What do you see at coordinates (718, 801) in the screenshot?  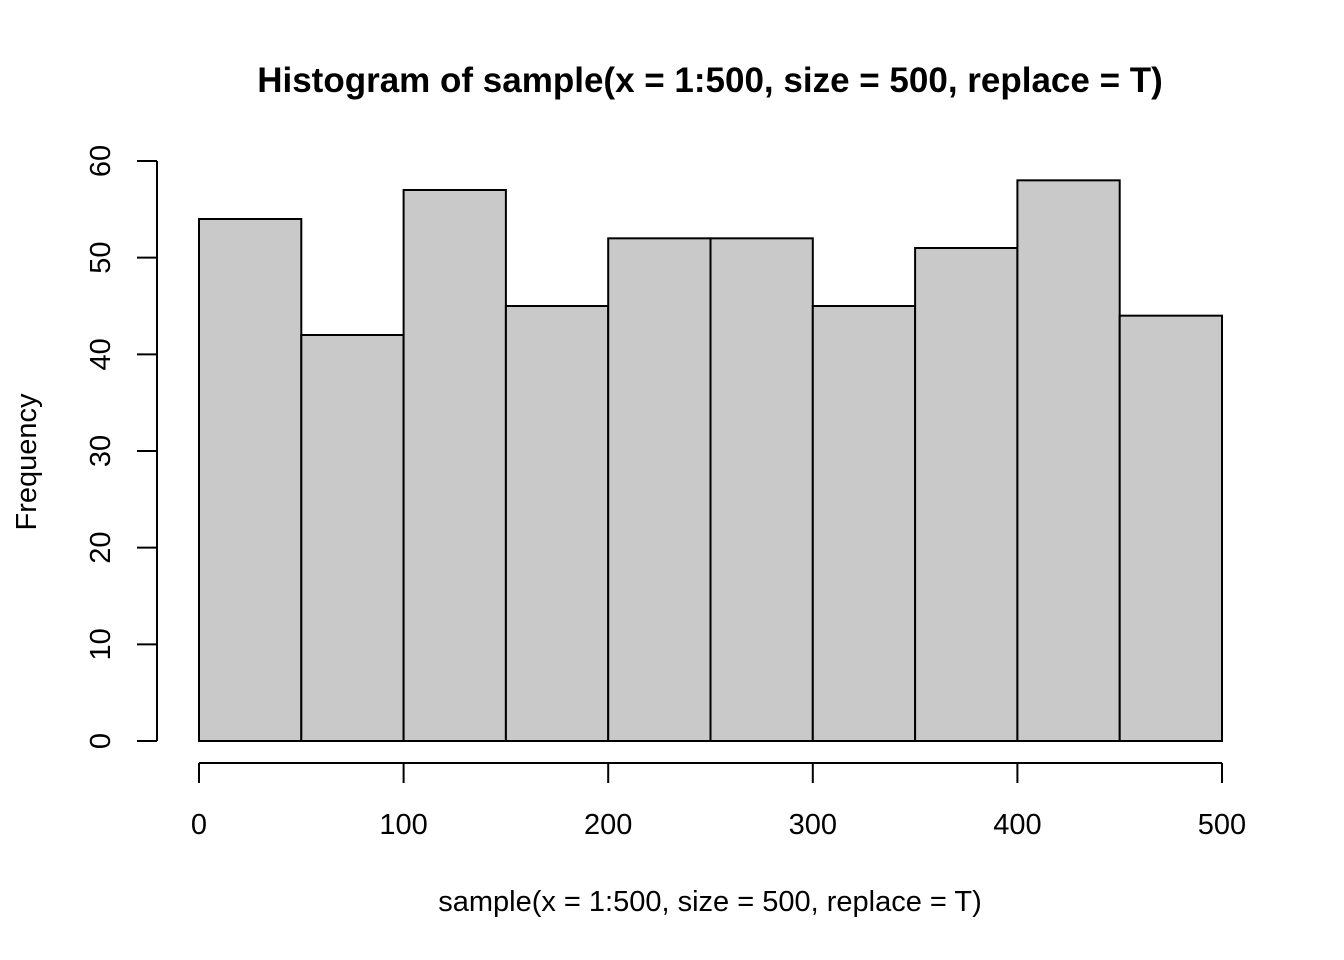 I see `x-axis: 0 100 200 300 400 500` at bounding box center [718, 801].